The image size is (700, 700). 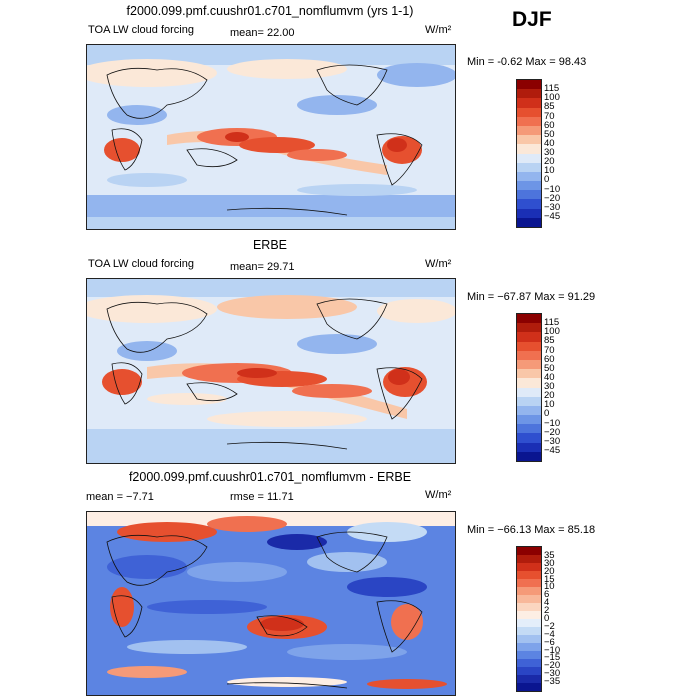 I want to click on colorbar-tick-label: 4, so click(x=547, y=603).